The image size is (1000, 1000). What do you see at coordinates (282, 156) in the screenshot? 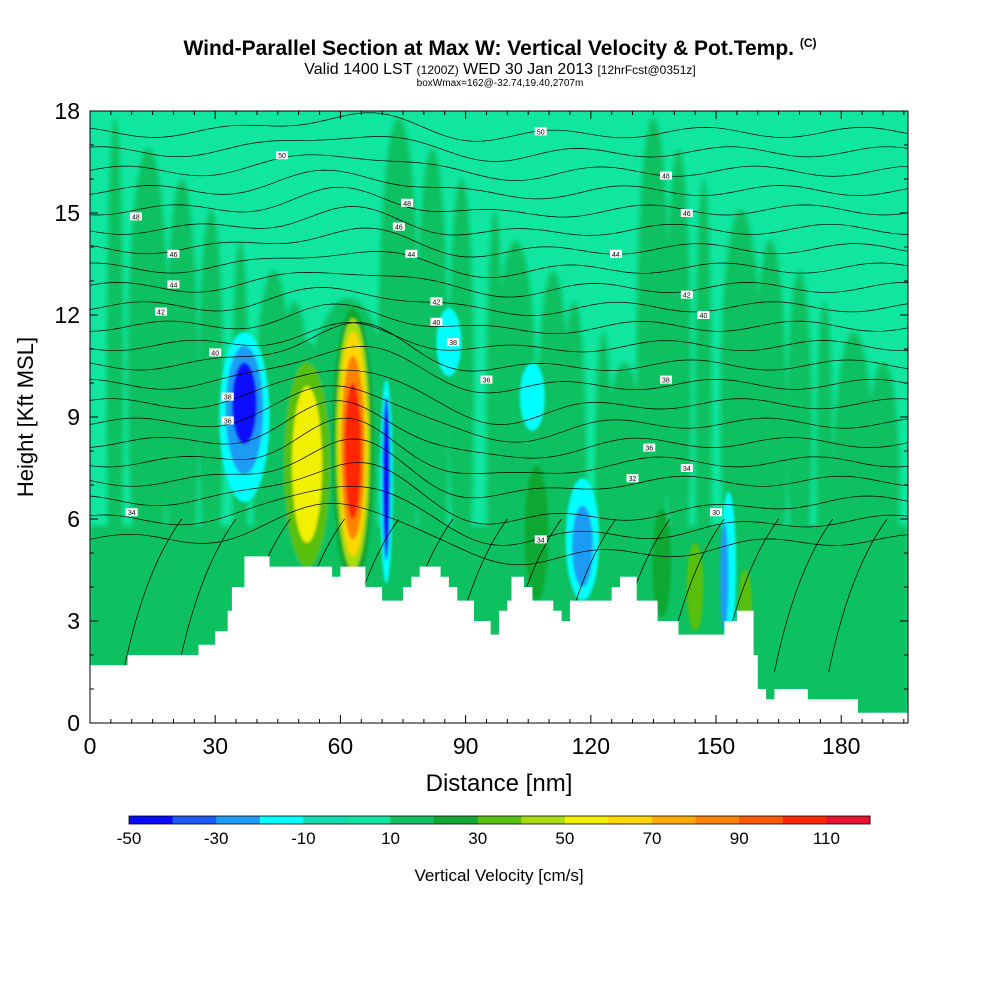
I see `isentrope-label: 50` at bounding box center [282, 156].